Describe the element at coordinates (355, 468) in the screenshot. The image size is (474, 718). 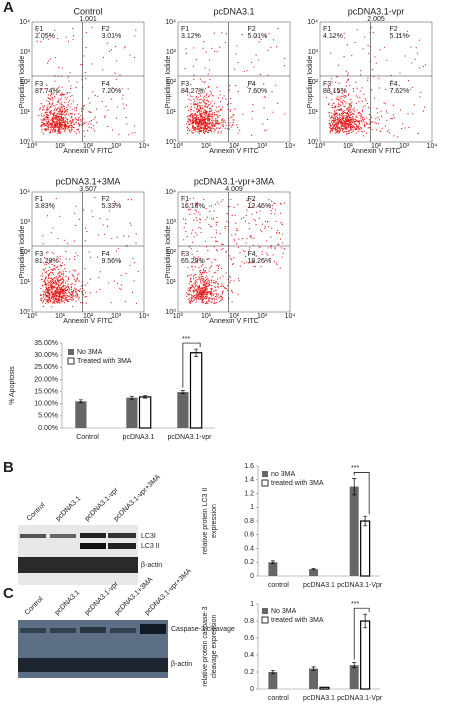
I see `significance-label: ***` at that location.